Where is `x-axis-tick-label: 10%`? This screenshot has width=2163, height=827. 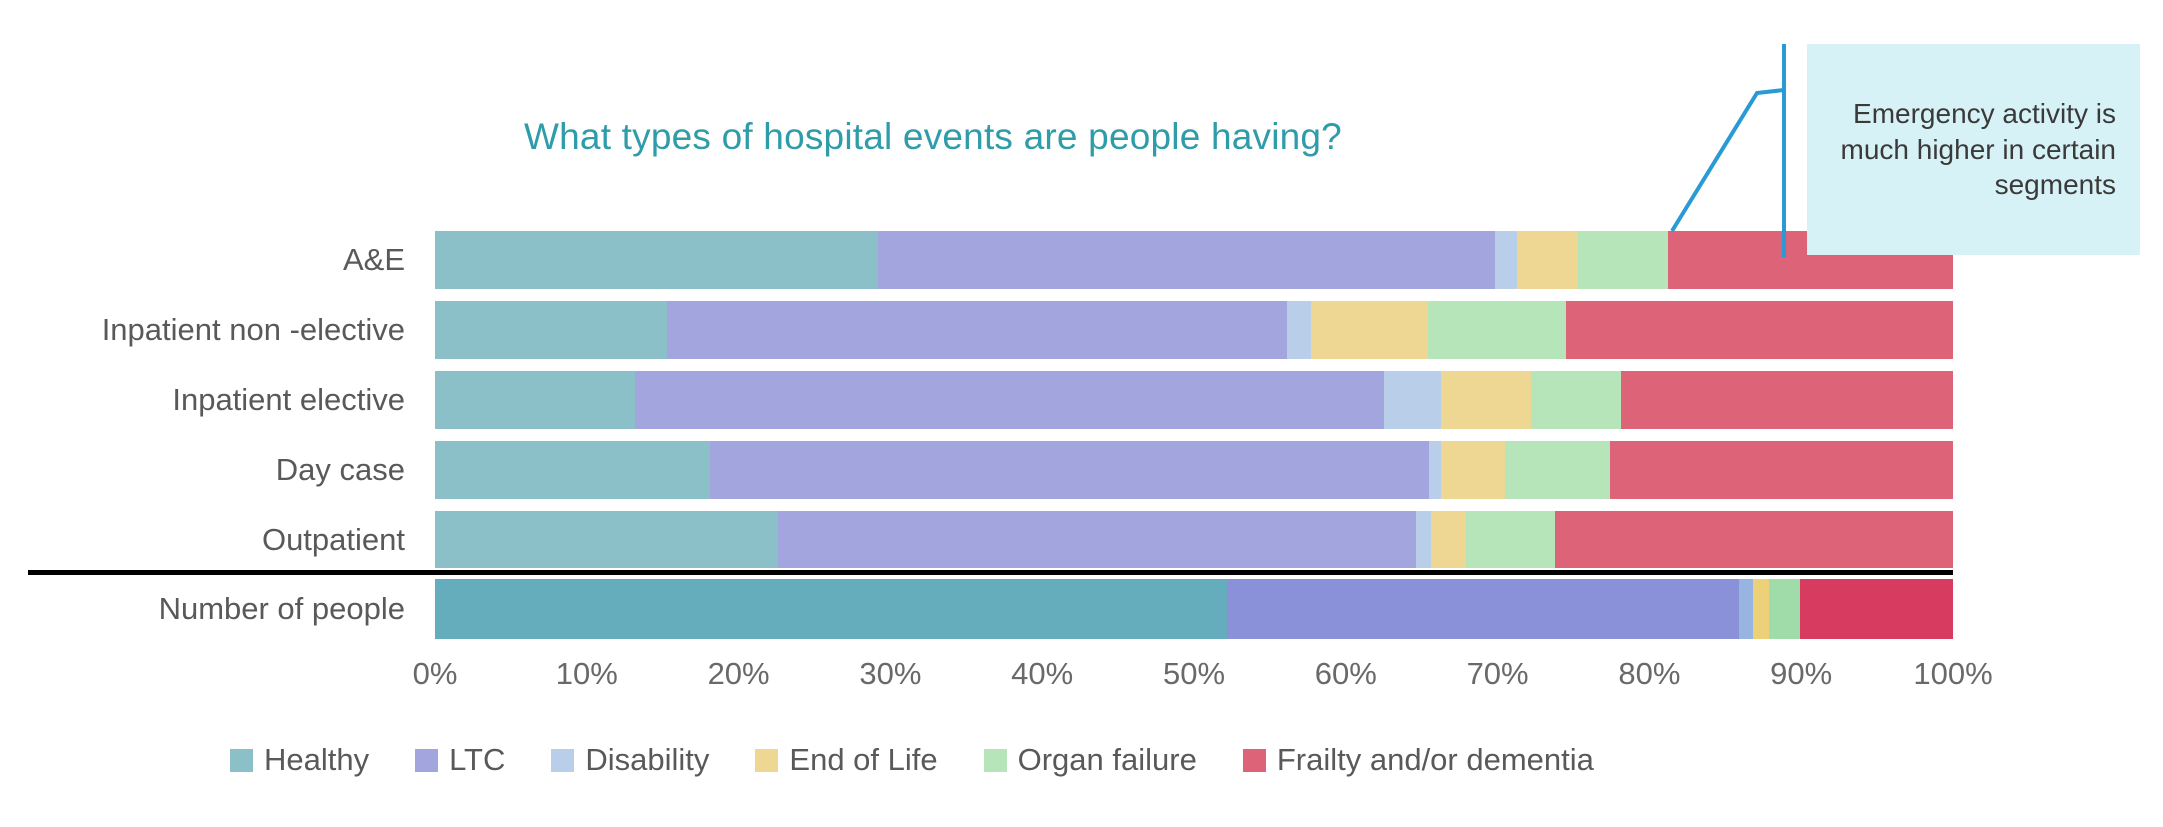 x-axis-tick-label: 10% is located at coordinates (586, 673).